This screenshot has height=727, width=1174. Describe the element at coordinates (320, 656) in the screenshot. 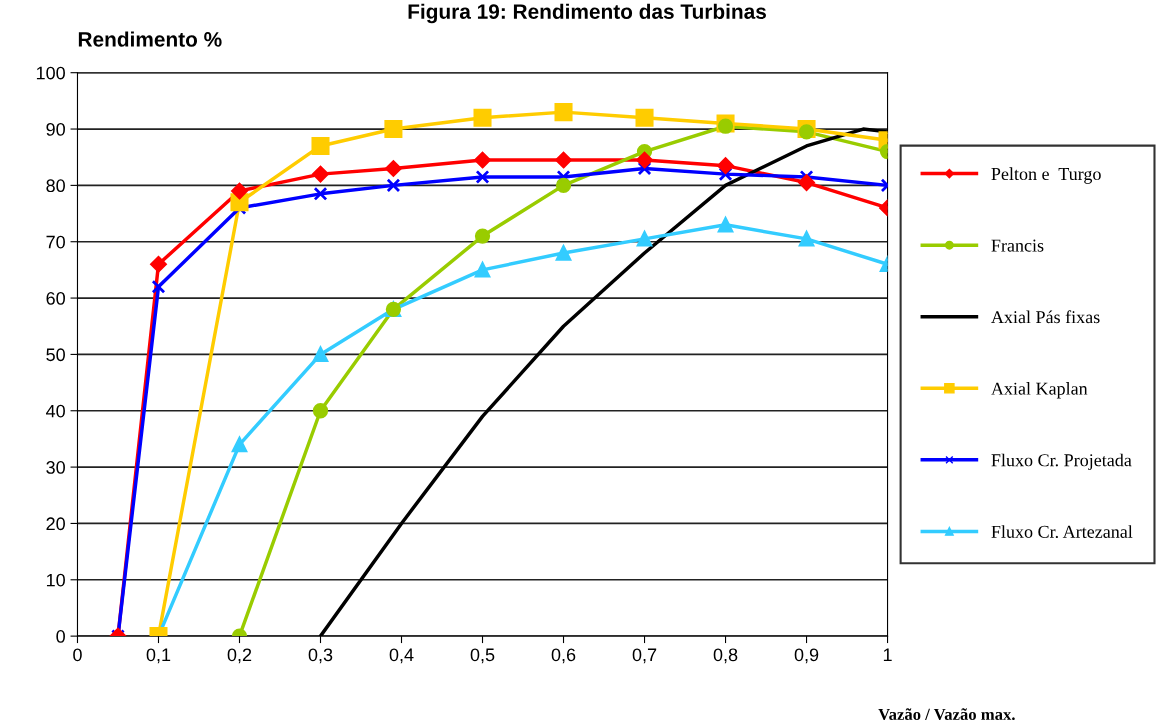

I see `x-tick-label: 0,3` at that location.